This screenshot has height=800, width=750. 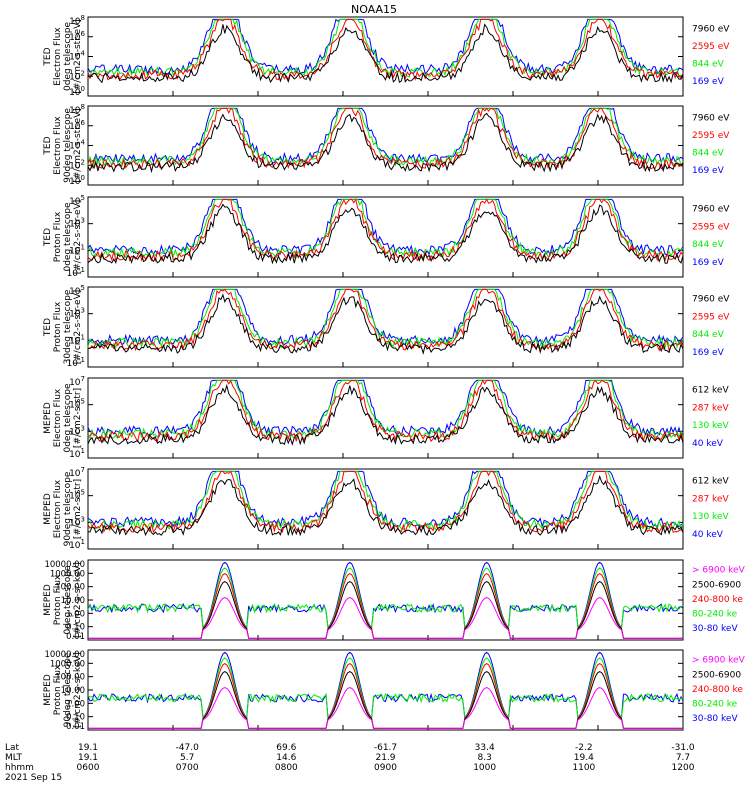 What do you see at coordinates (683, 748) in the screenshot?
I see `footer-value: -31.0` at bounding box center [683, 748].